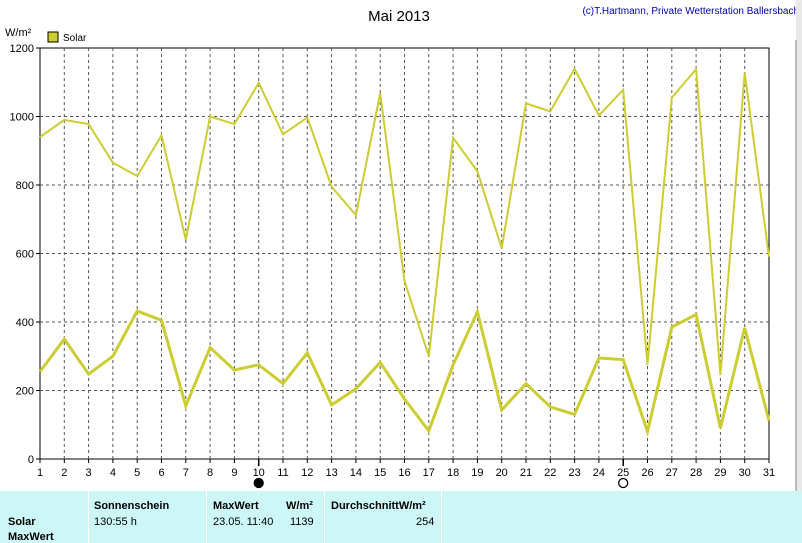 Image resolution: width=802 pixels, height=543 pixels. I want to click on average-header: DurchschnittW/m², so click(378, 506).